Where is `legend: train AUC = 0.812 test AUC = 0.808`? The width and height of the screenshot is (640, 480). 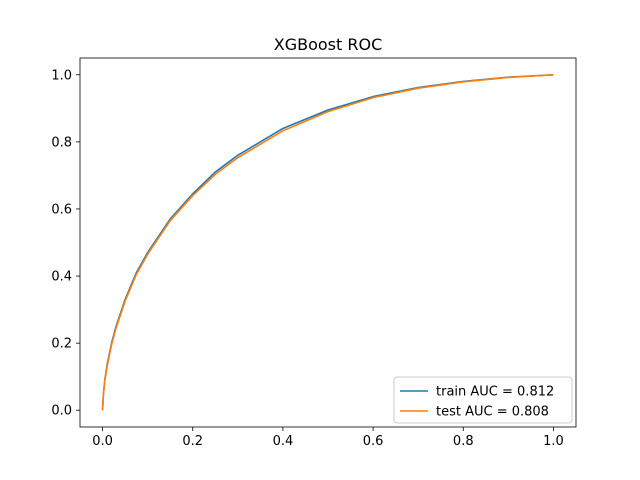
legend: train AUC = 0.812 test AUC = 0.808 is located at coordinates (483, 400).